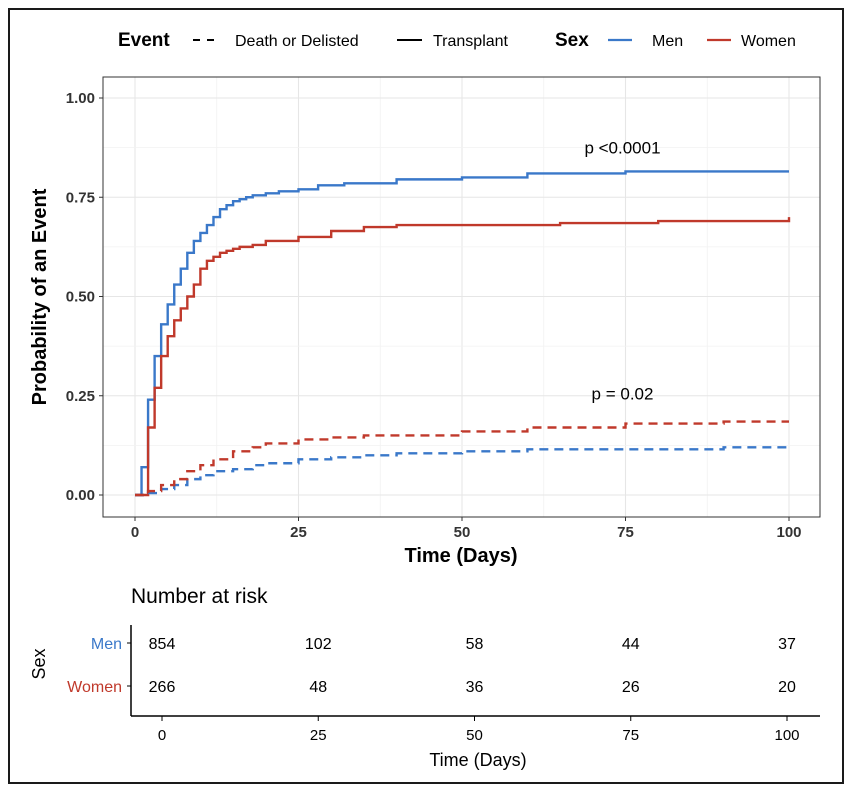 Image resolution: width=856 pixels, height=796 pixels. Describe the element at coordinates (40, 296) in the screenshot. I see `y-axis-title: Probability of an Event` at that location.